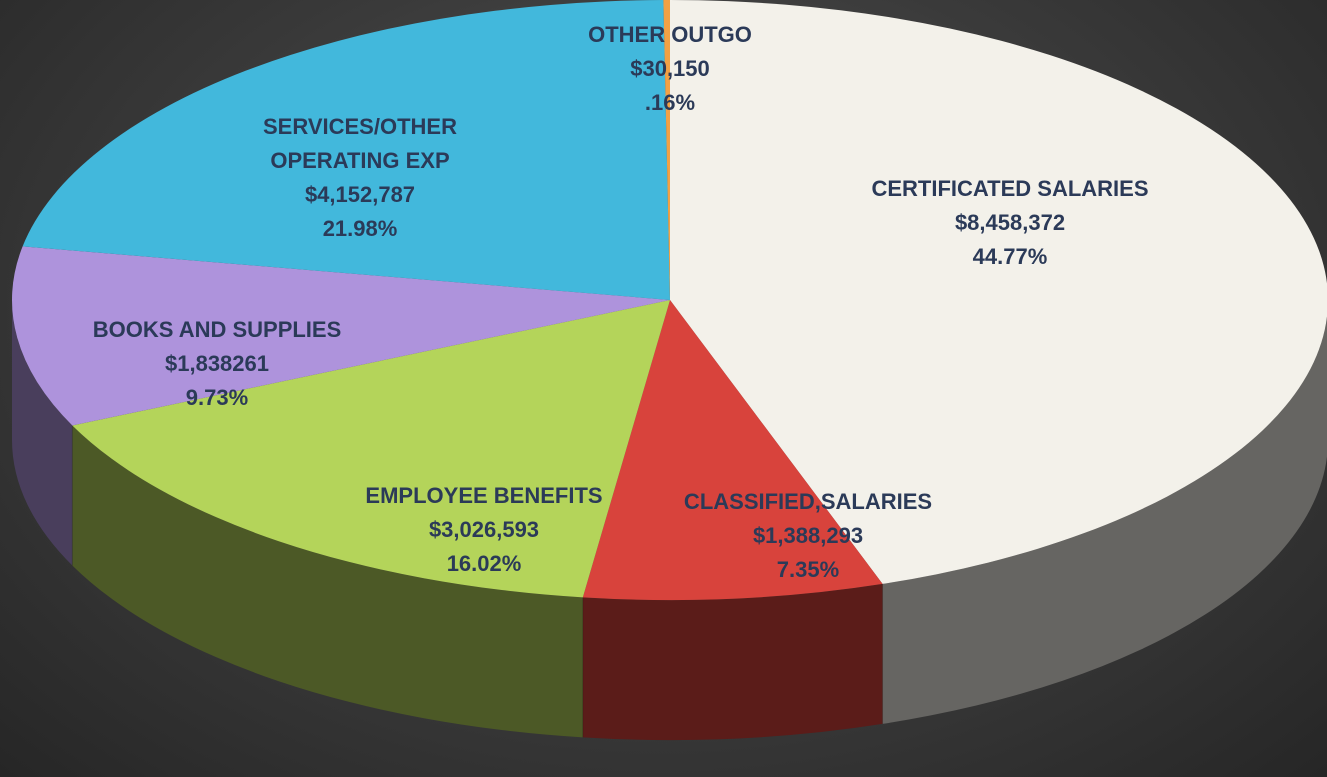  I want to click on amount-label: $30,150, so click(670, 68).